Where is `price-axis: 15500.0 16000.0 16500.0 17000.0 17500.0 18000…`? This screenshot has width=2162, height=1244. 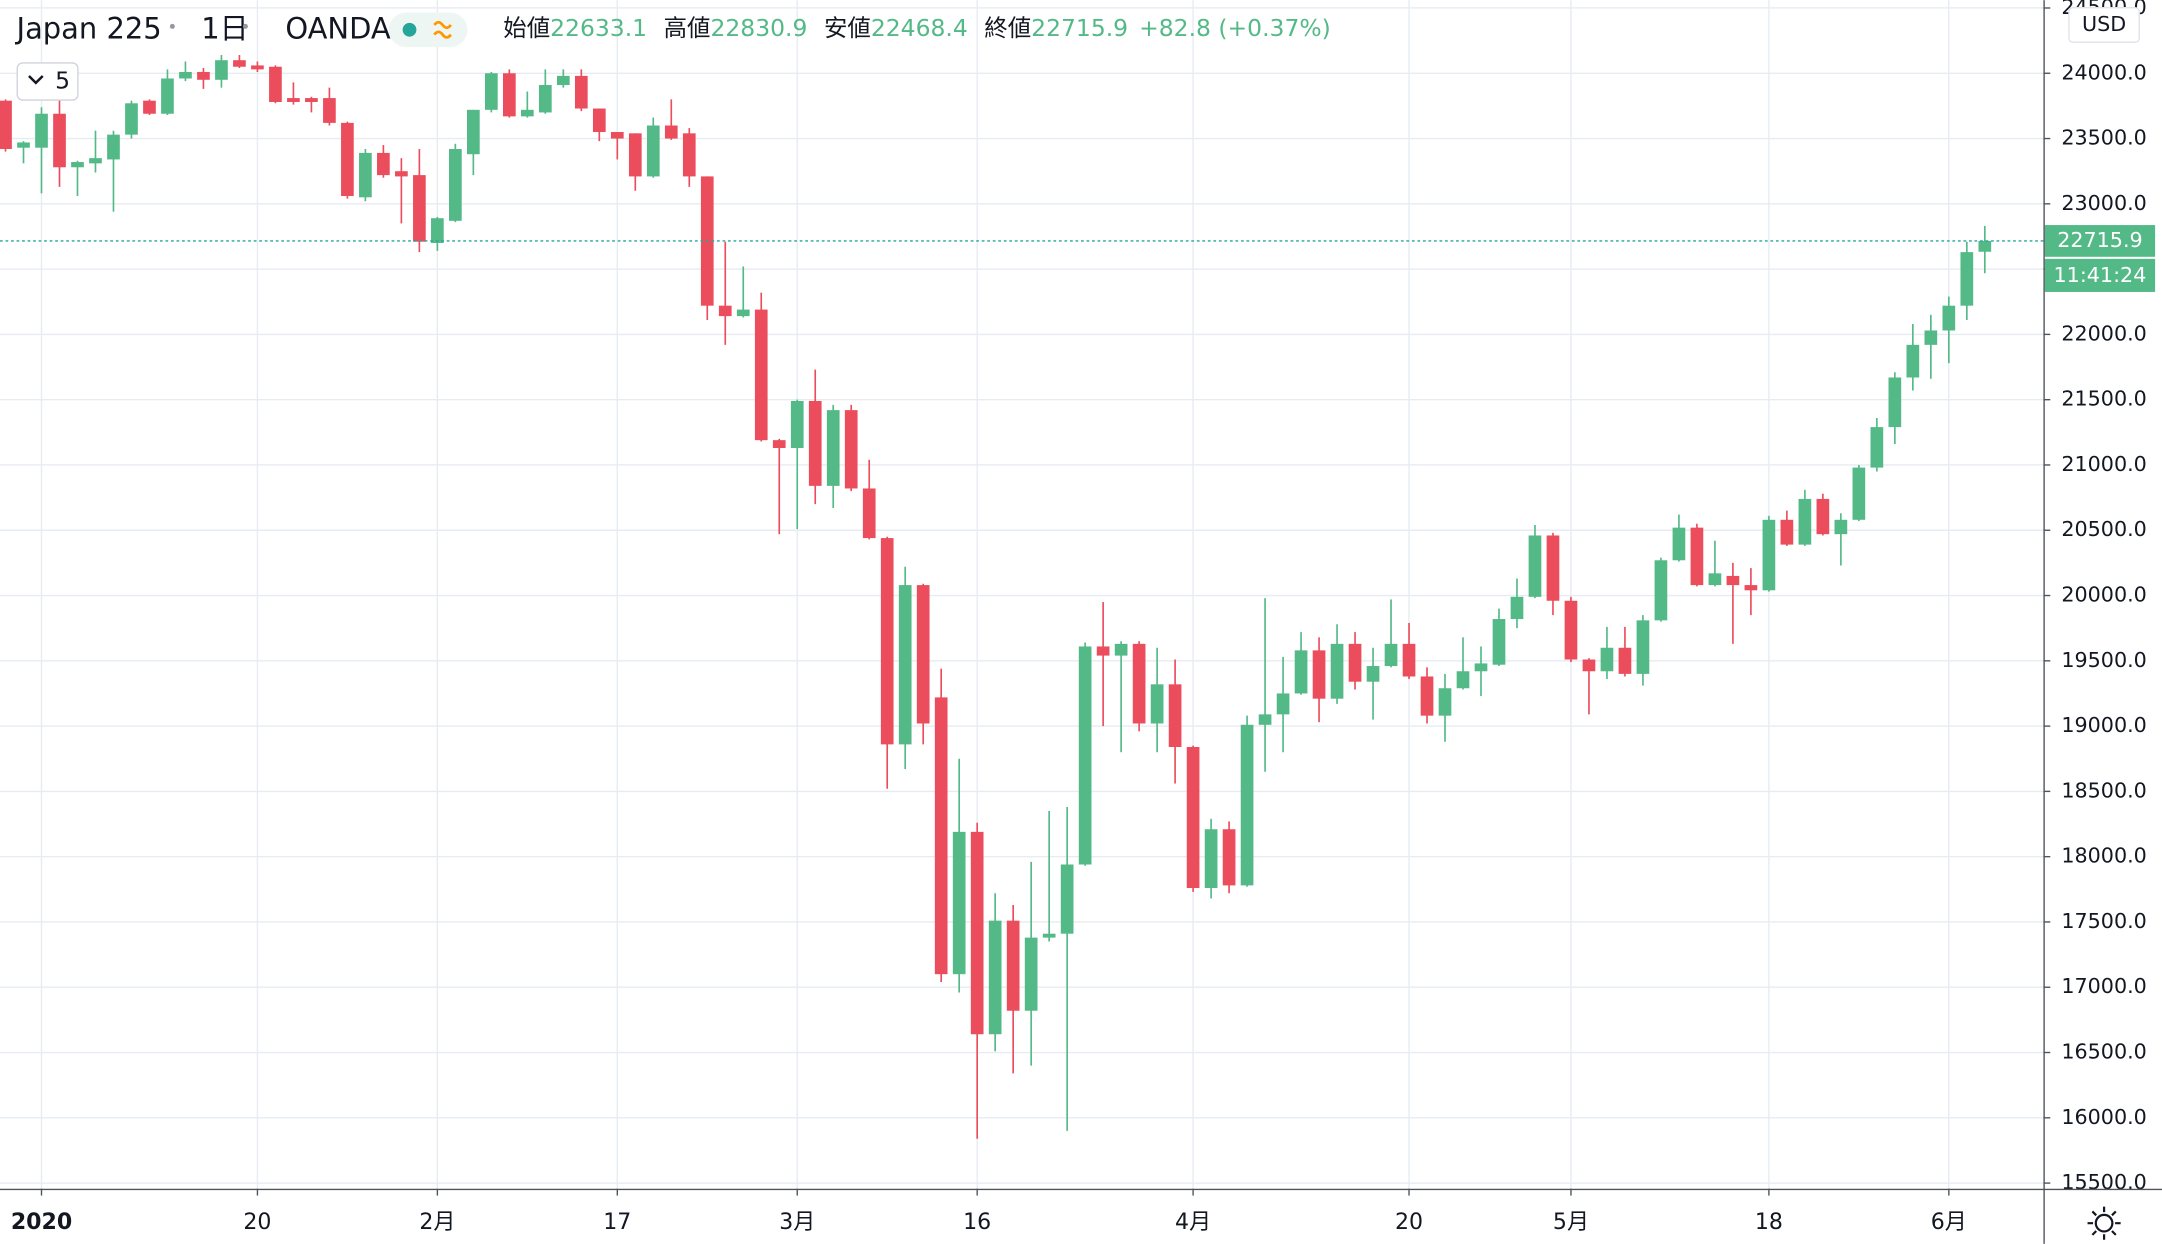
price-axis: 15500.0 16000.0 16500.0 17000.0 17500.0 18000… is located at coordinates (2099, 597).